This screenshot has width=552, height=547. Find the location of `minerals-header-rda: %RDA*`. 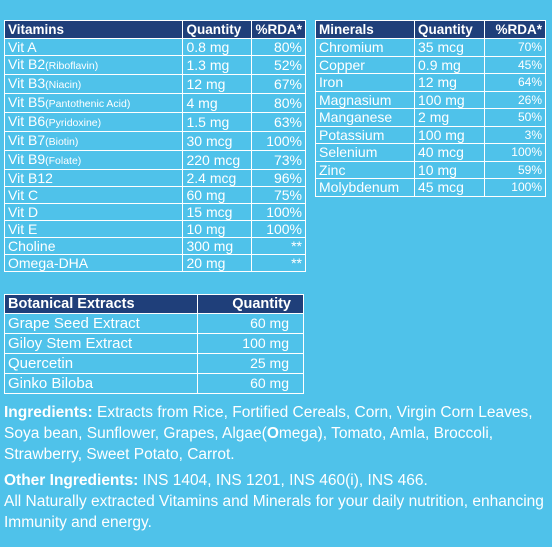

minerals-header-rda: %RDA* is located at coordinates (515, 29).